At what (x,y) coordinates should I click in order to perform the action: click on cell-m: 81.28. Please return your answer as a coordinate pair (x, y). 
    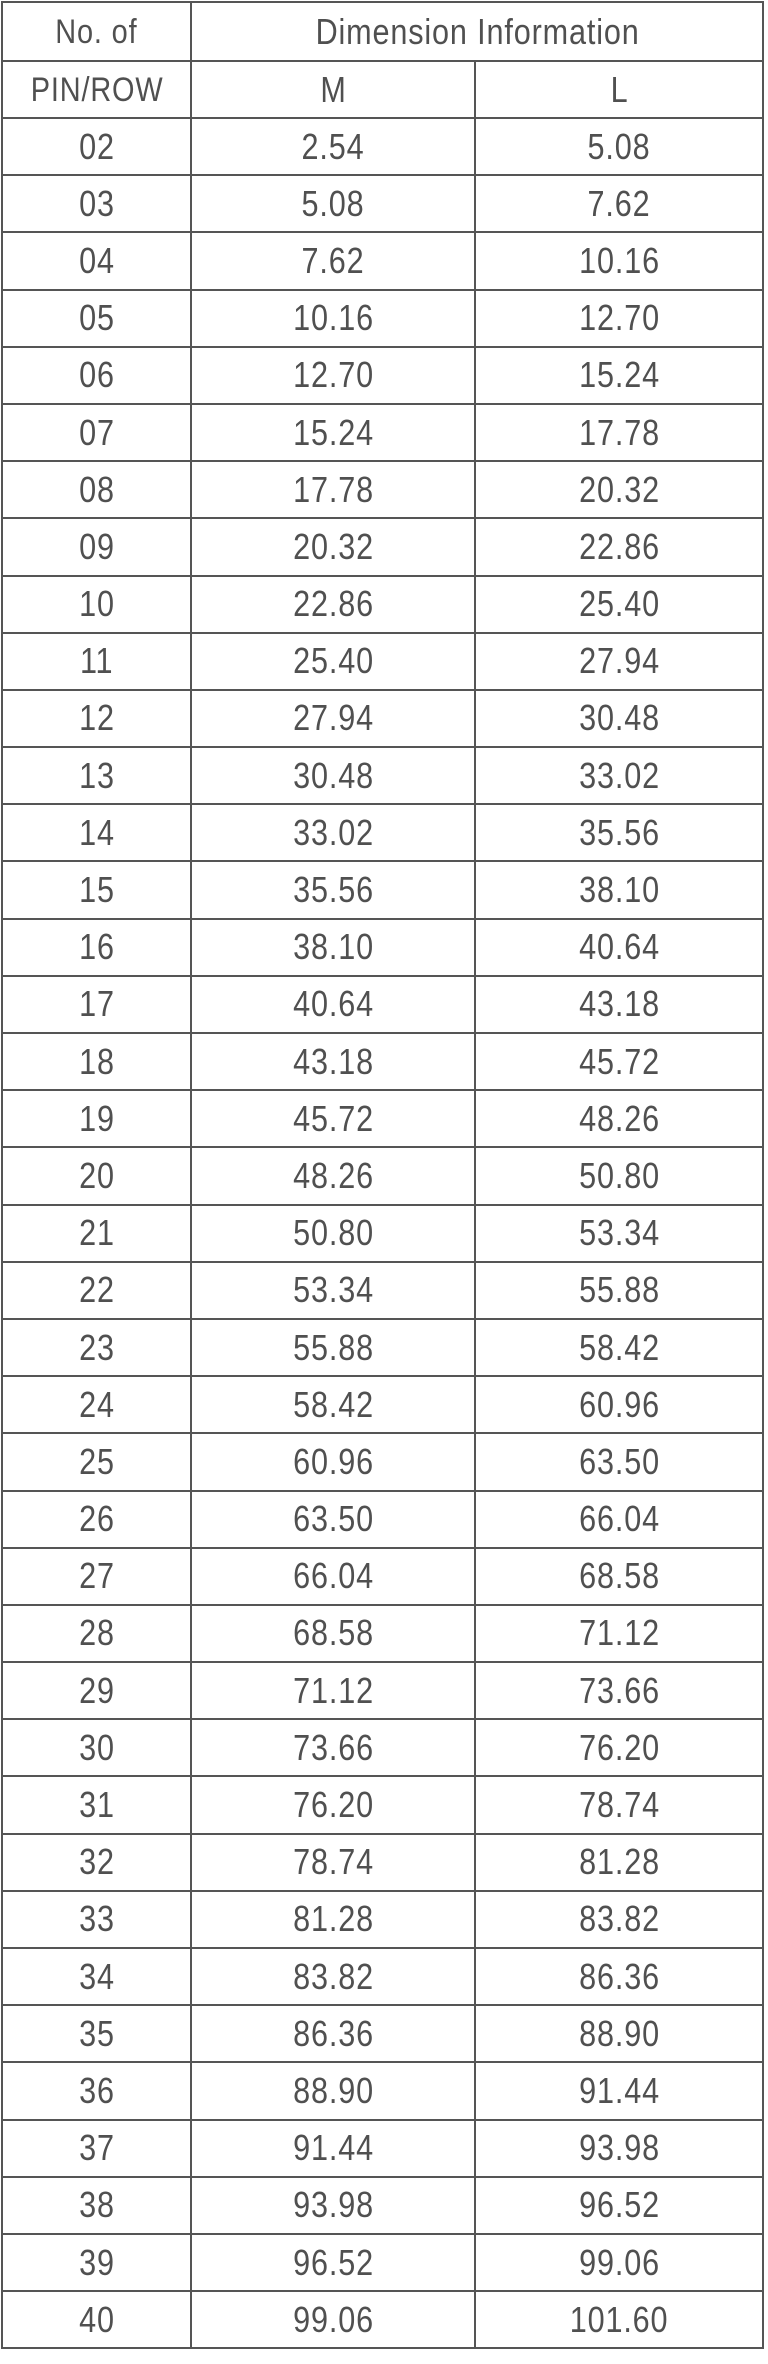
    Looking at the image, I should click on (333, 1919).